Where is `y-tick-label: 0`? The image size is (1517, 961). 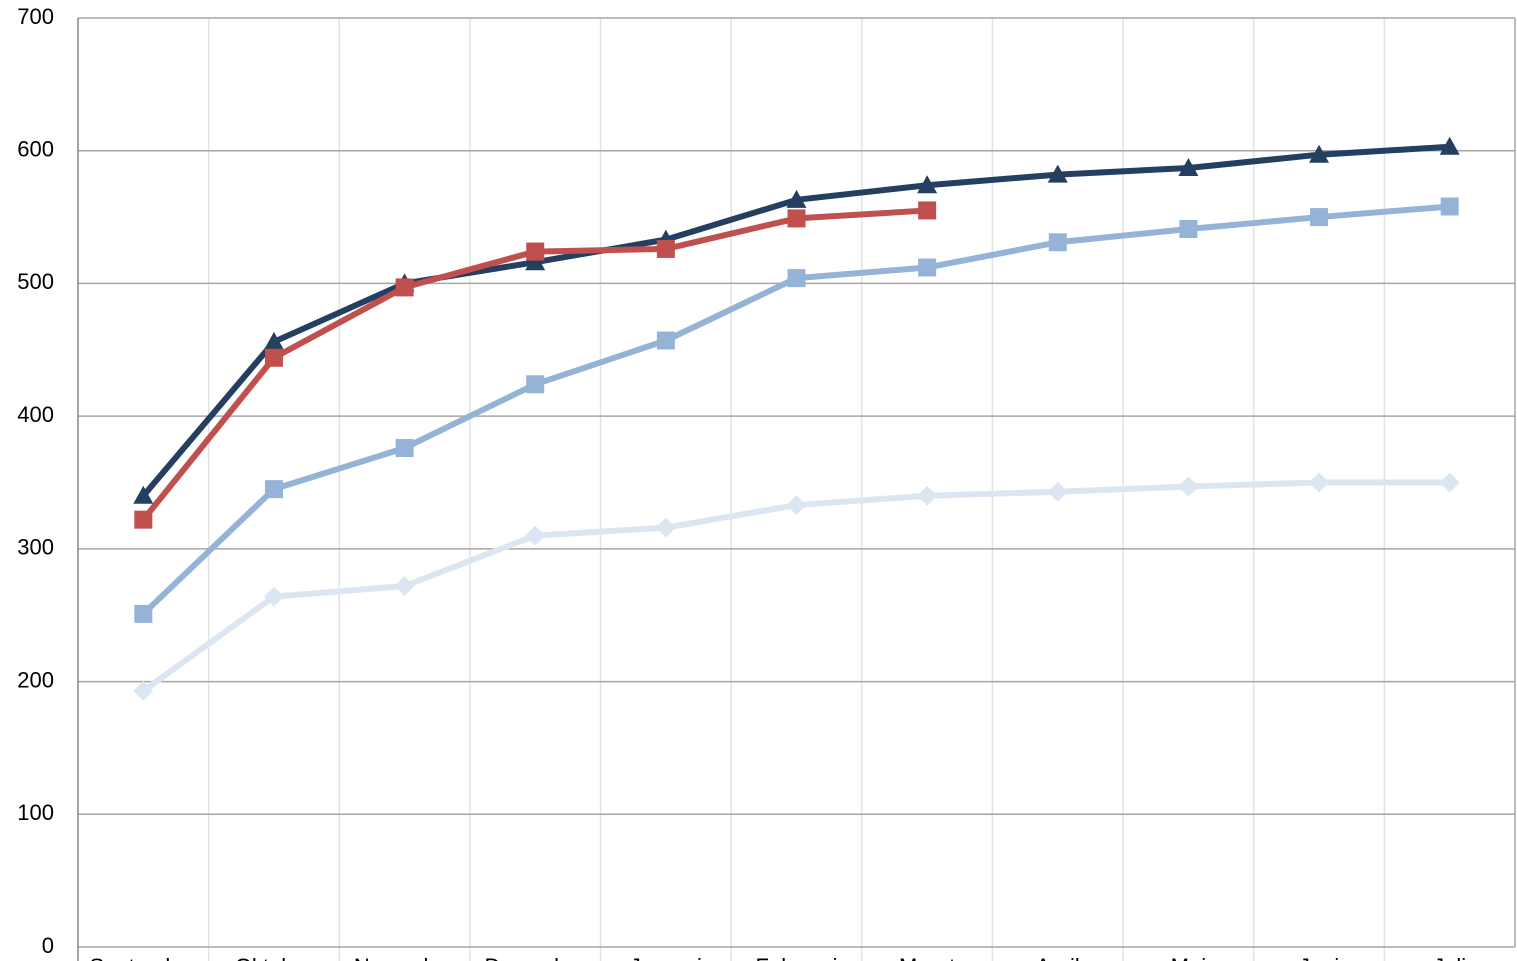 y-tick-label: 0 is located at coordinates (48, 945).